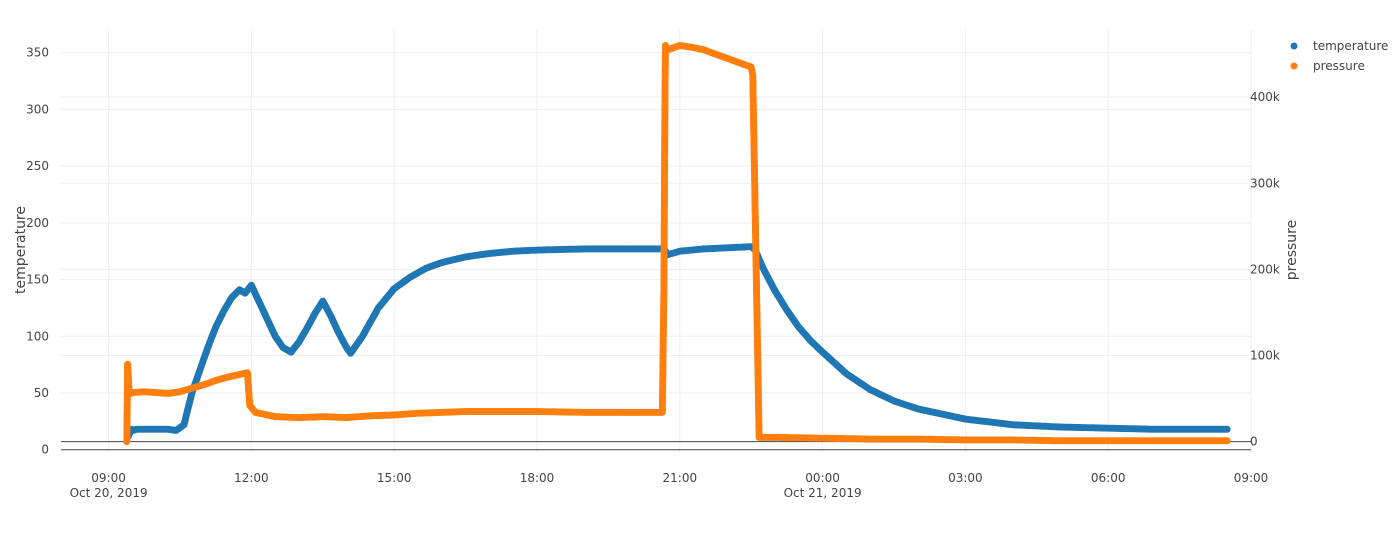  What do you see at coordinates (1108, 478) in the screenshot?
I see `x-tick-label: 06:00` at bounding box center [1108, 478].